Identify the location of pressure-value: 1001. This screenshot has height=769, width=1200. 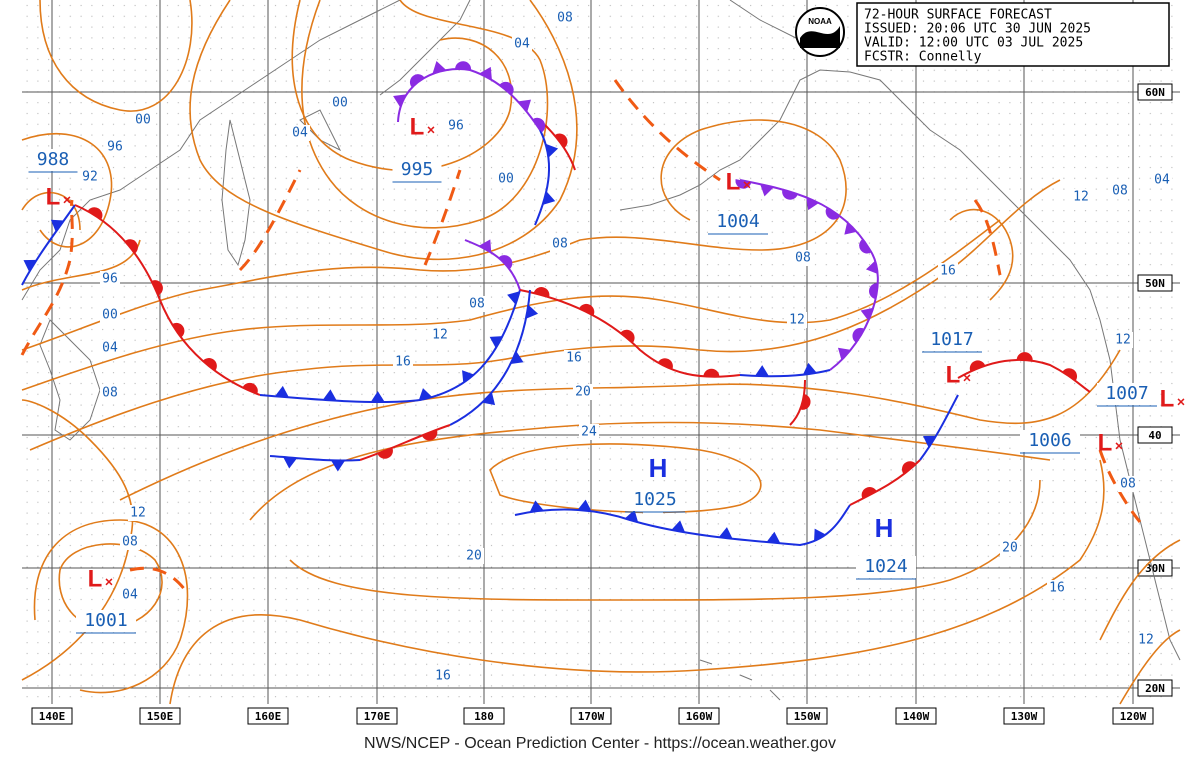
(105, 620).